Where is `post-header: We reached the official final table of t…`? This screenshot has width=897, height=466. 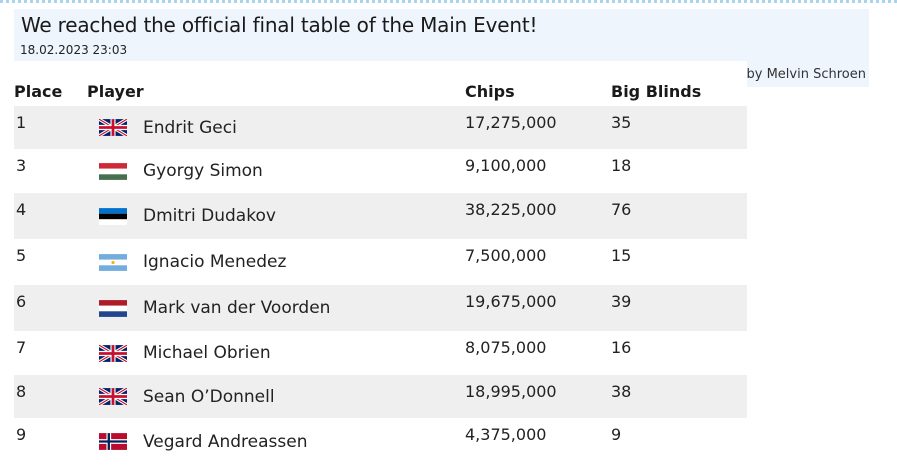
post-header: We reached the official final table of t… is located at coordinates (441, 35).